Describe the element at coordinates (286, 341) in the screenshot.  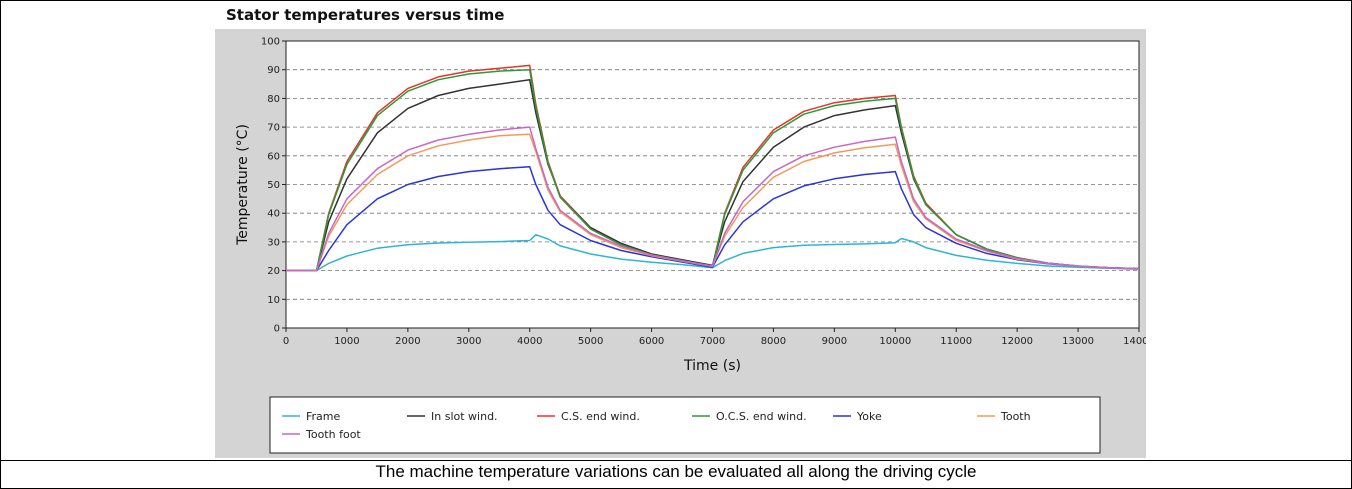
I see `x-tick-label: 0` at that location.